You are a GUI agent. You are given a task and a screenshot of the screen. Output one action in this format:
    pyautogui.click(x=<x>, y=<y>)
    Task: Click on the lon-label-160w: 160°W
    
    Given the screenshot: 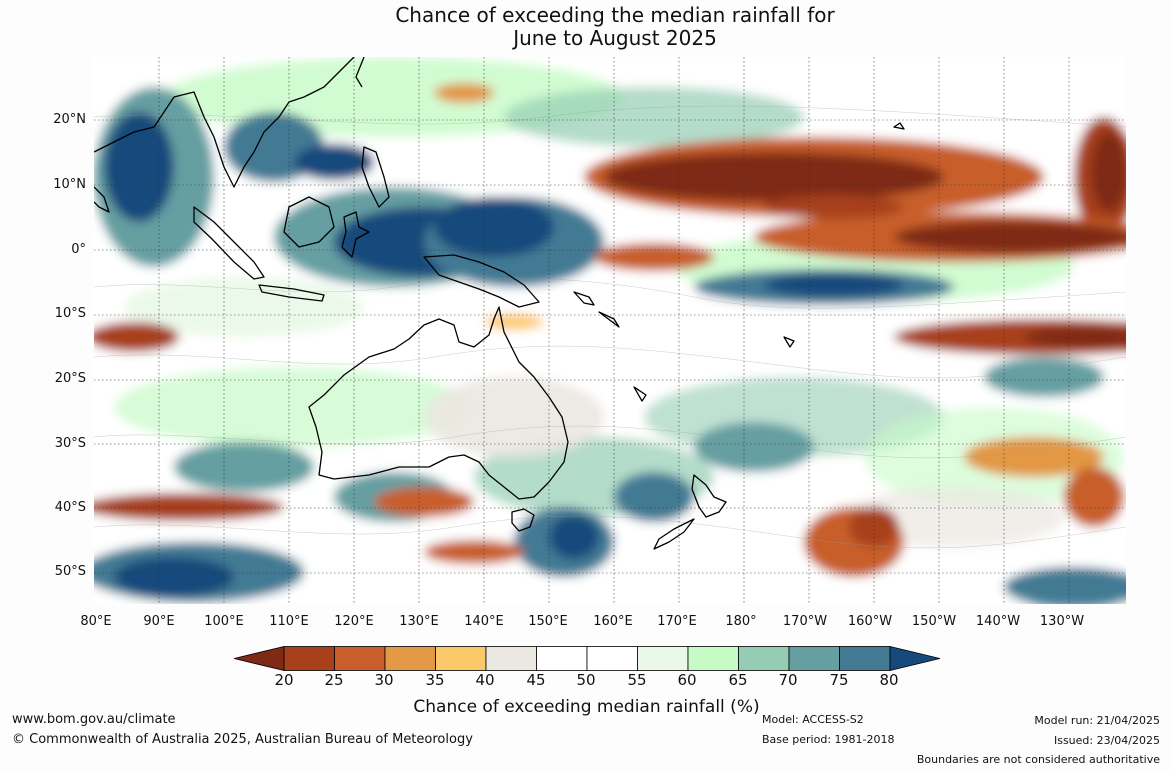 What is the action you would take?
    pyautogui.click(x=870, y=621)
    